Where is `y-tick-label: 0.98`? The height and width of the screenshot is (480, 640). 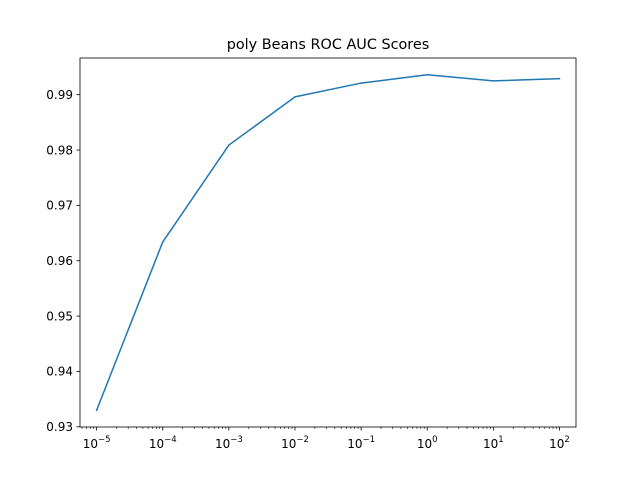 y-tick-label: 0.98 is located at coordinates (59, 150).